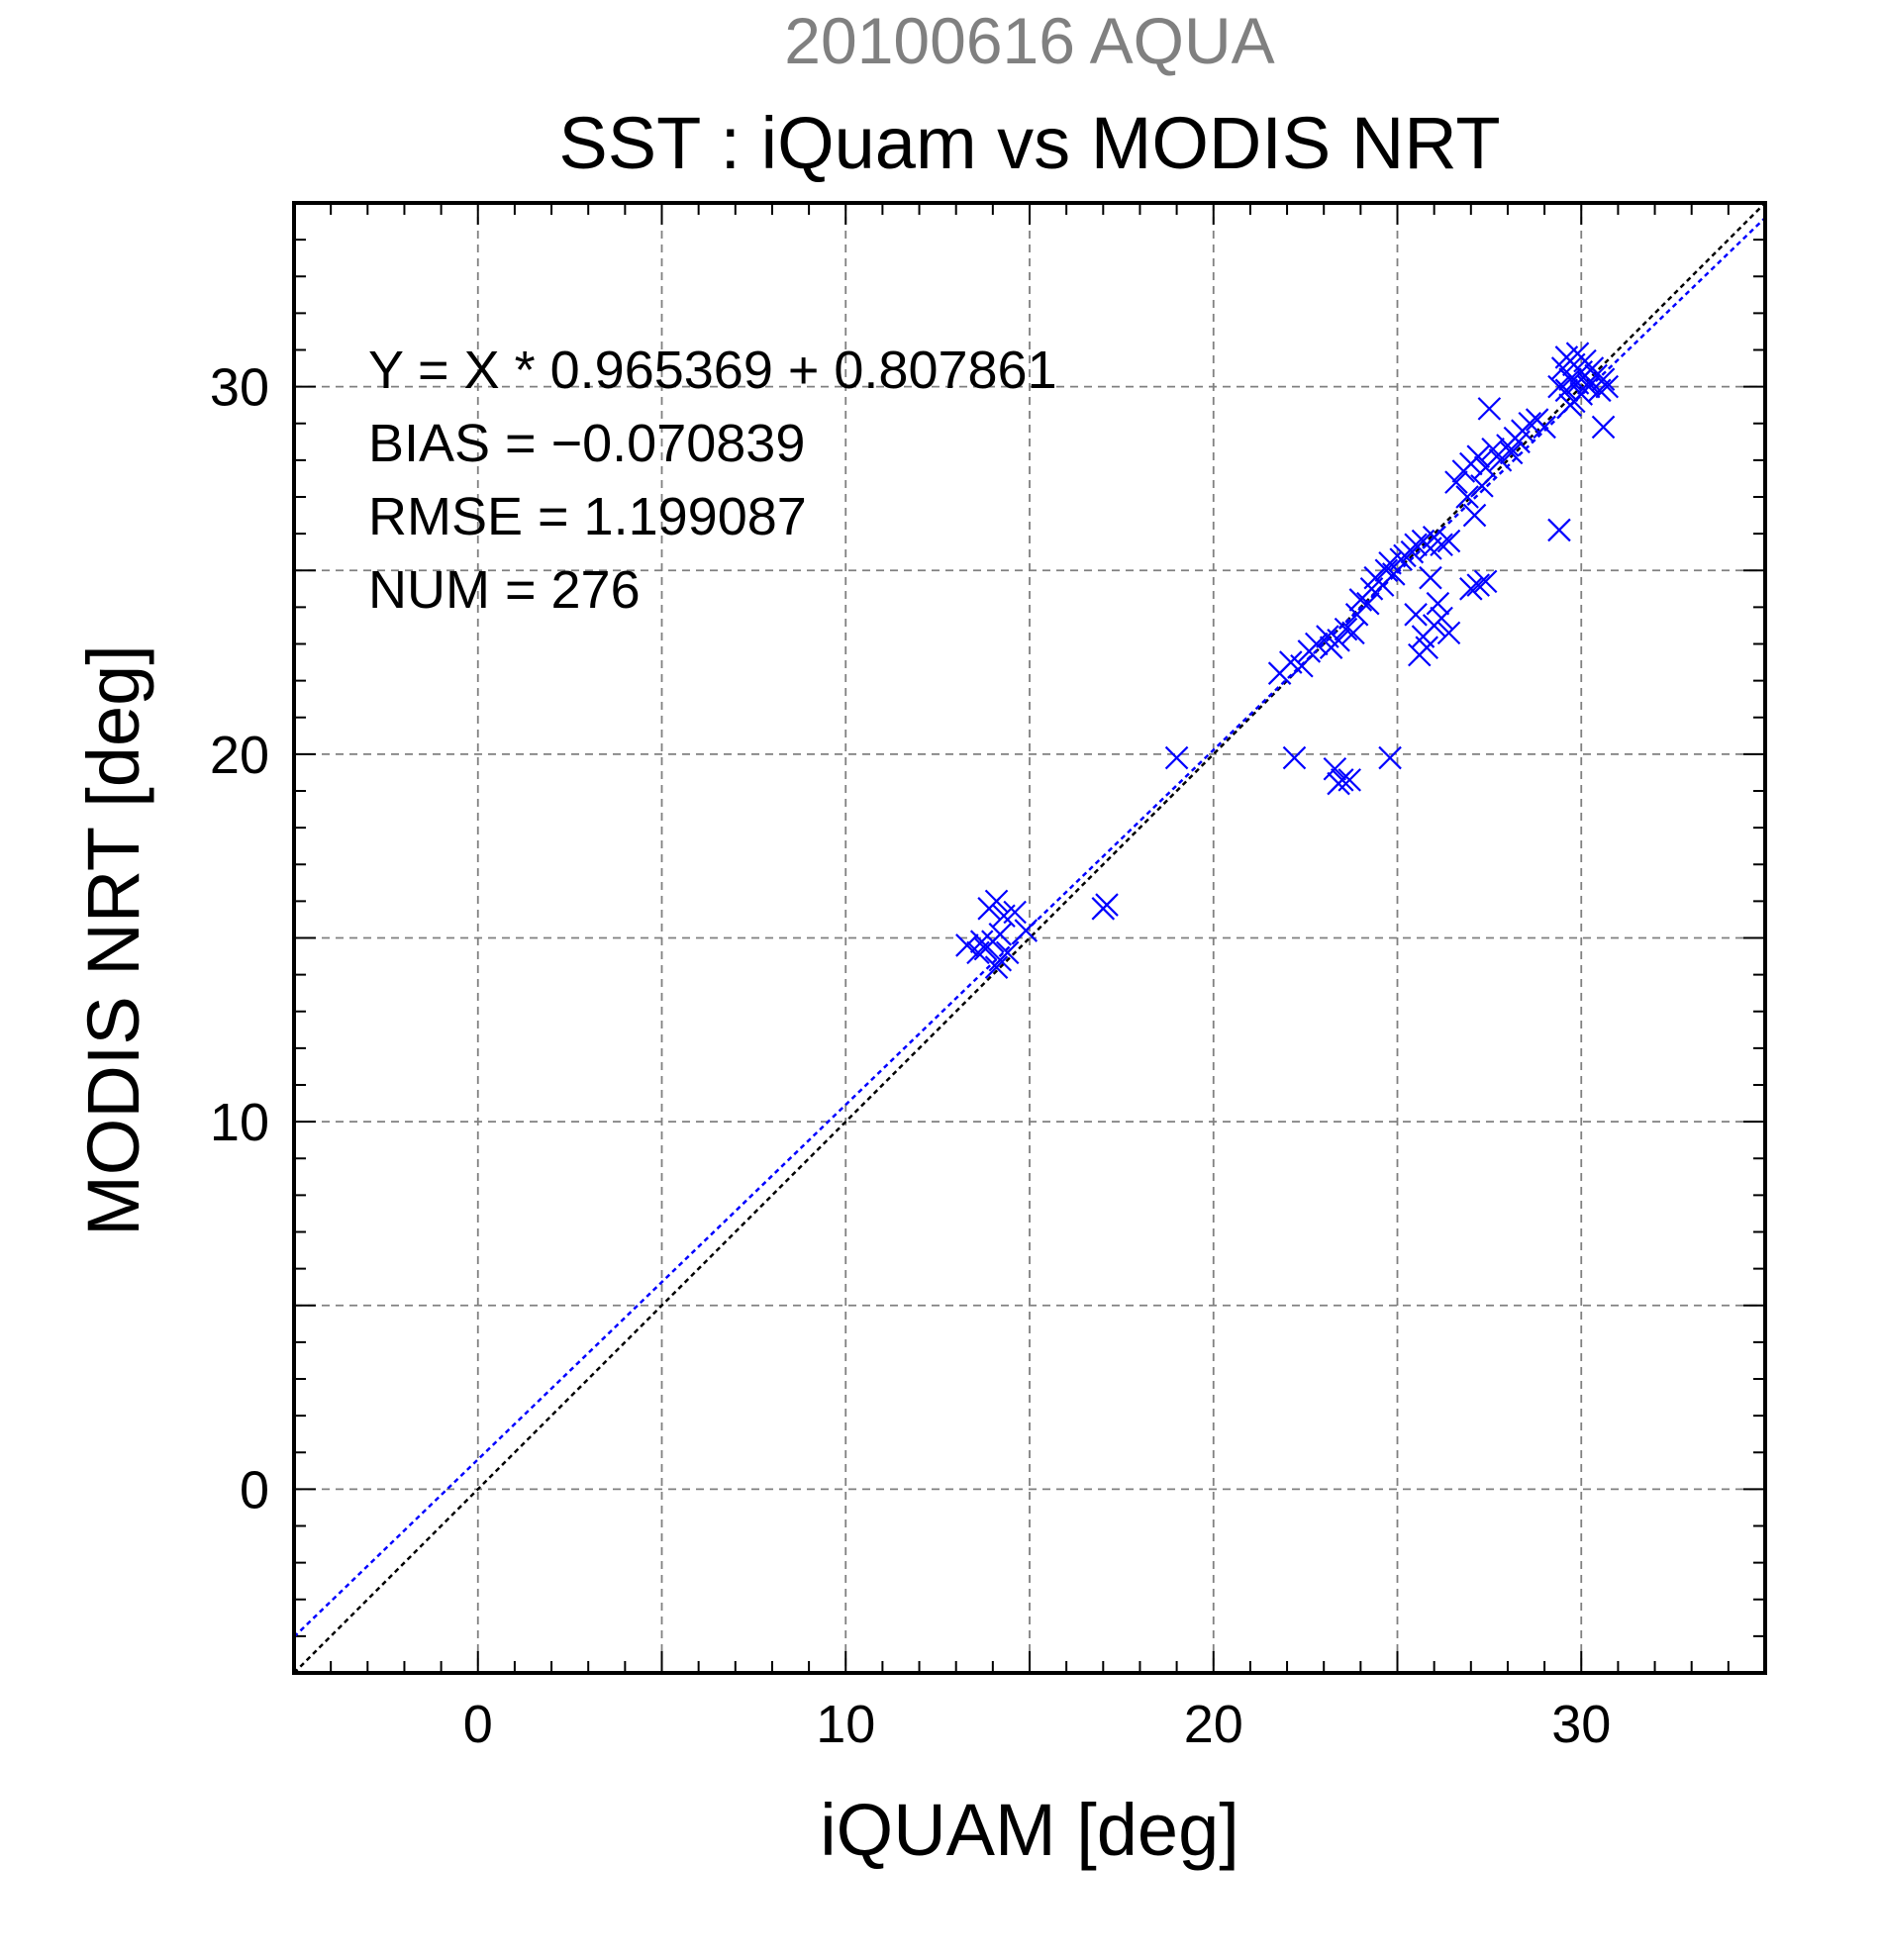  I want to click on chart-title: SST : iQuam vs MODIS NRT, so click(1029, 143).